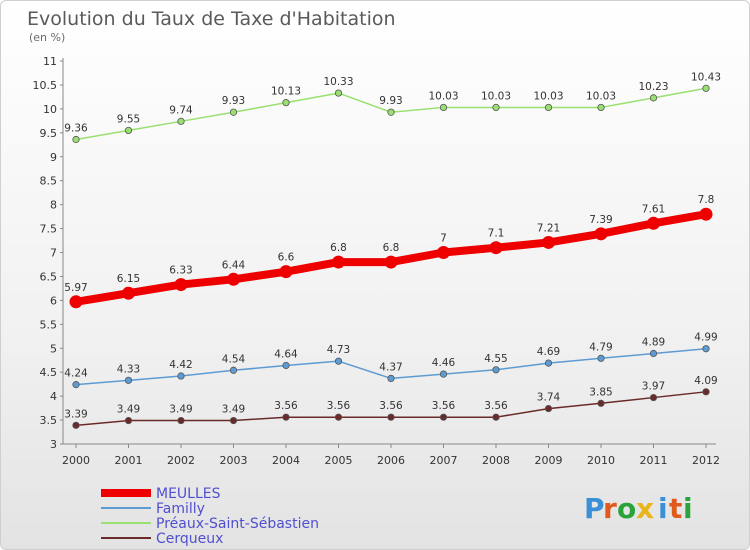 The width and height of the screenshot is (750, 550). Describe the element at coordinates (49, 420) in the screenshot. I see `y-tick-label: 3.5` at that location.